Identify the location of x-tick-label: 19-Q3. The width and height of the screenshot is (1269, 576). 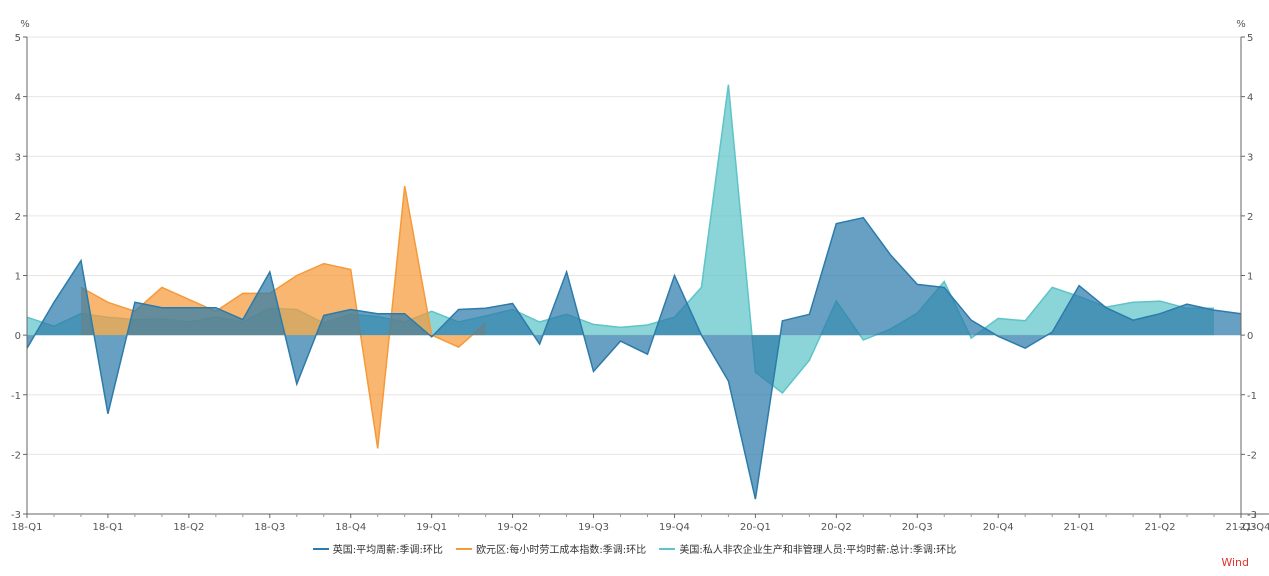
(593, 527).